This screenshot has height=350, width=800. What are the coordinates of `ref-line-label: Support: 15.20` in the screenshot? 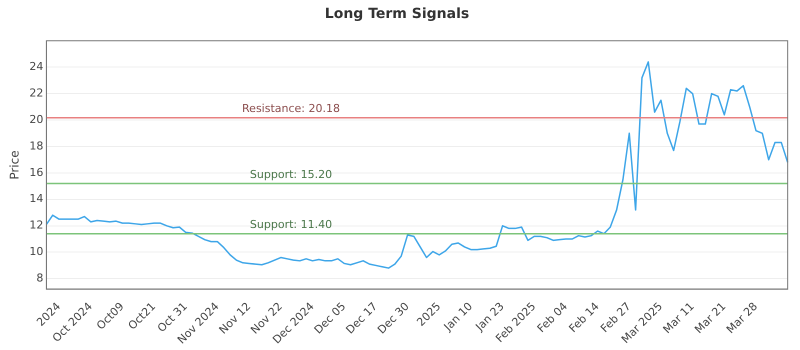 It's located at (291, 174).